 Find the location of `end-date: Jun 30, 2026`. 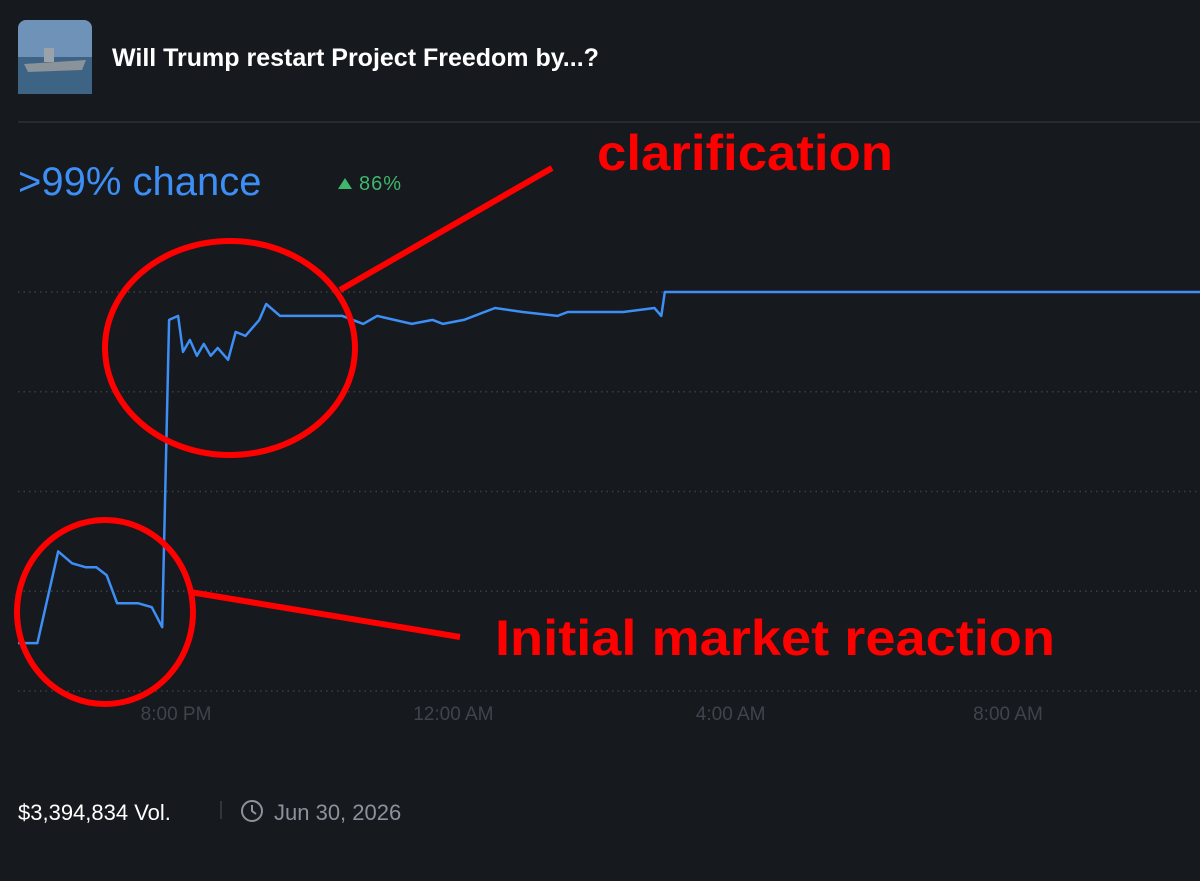

end-date: Jun 30, 2026 is located at coordinates (337, 812).